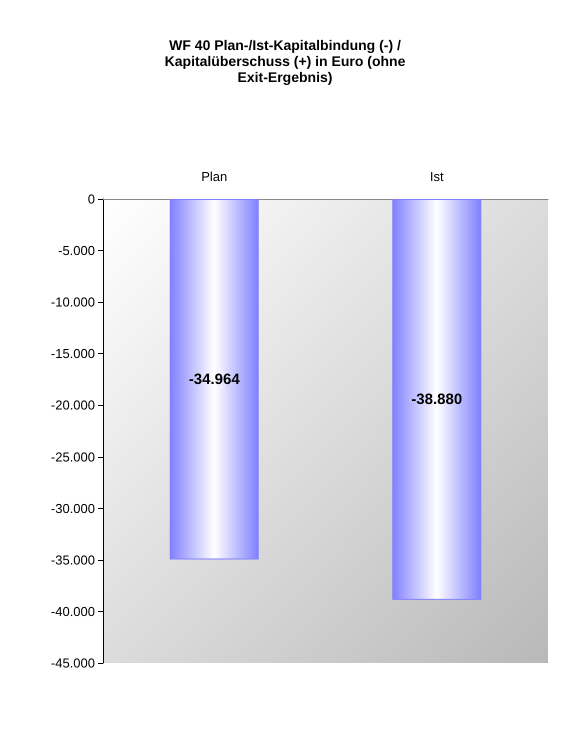  I want to click on chart-title: WF 40 Plan-/Ist-Kapitalbindung (-) / Kapitalüberschuss (+) in Euro (ohne Exit-Ergebnis), so click(285, 61).